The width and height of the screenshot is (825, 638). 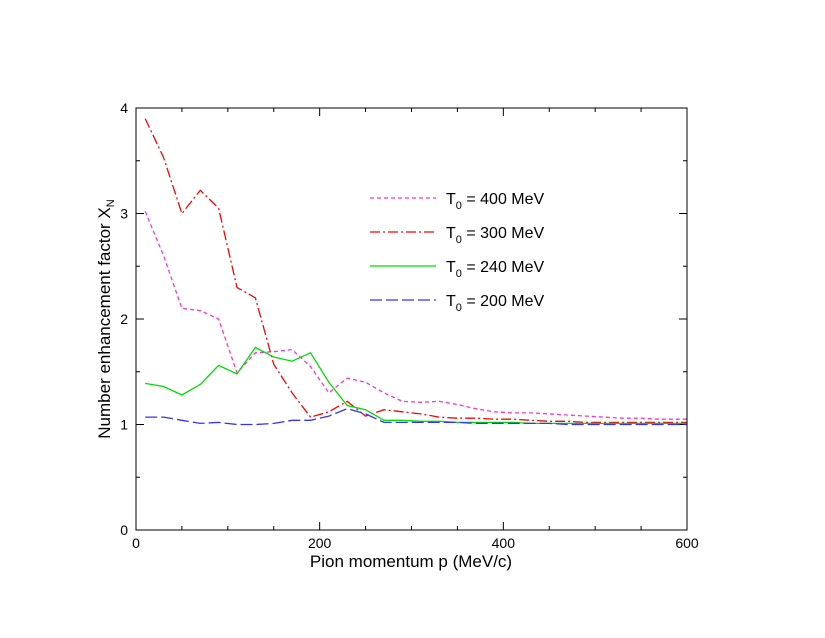 I want to click on y-axis-label-main: Number enhancement factor X, so click(x=104, y=323).